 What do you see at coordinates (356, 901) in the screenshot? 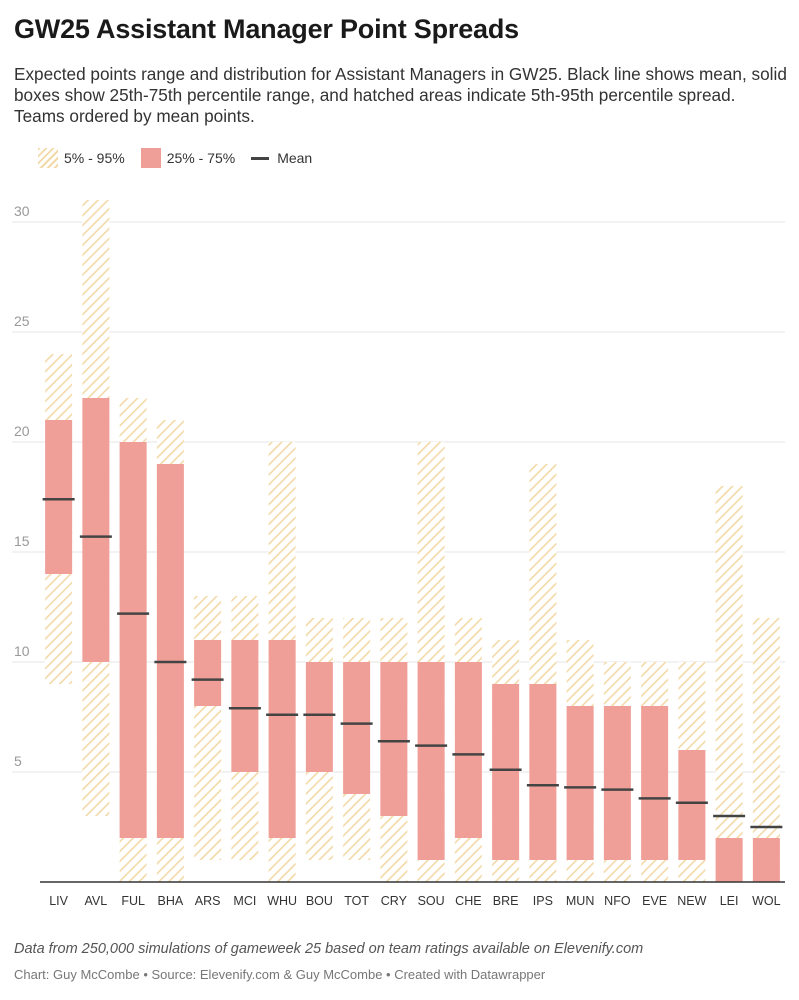
I see `x-tick-label-tot: TOT` at bounding box center [356, 901].